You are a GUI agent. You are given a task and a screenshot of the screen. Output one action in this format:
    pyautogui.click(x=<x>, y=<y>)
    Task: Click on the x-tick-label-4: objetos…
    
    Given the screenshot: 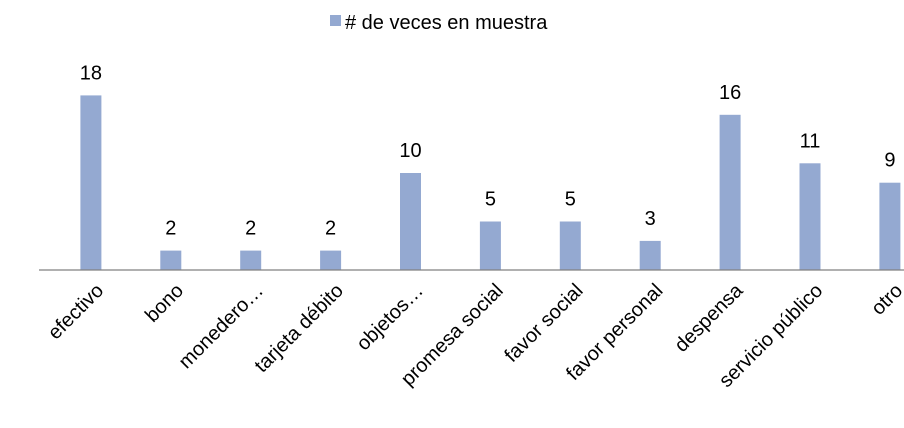 What is the action you would take?
    pyautogui.click(x=389, y=317)
    